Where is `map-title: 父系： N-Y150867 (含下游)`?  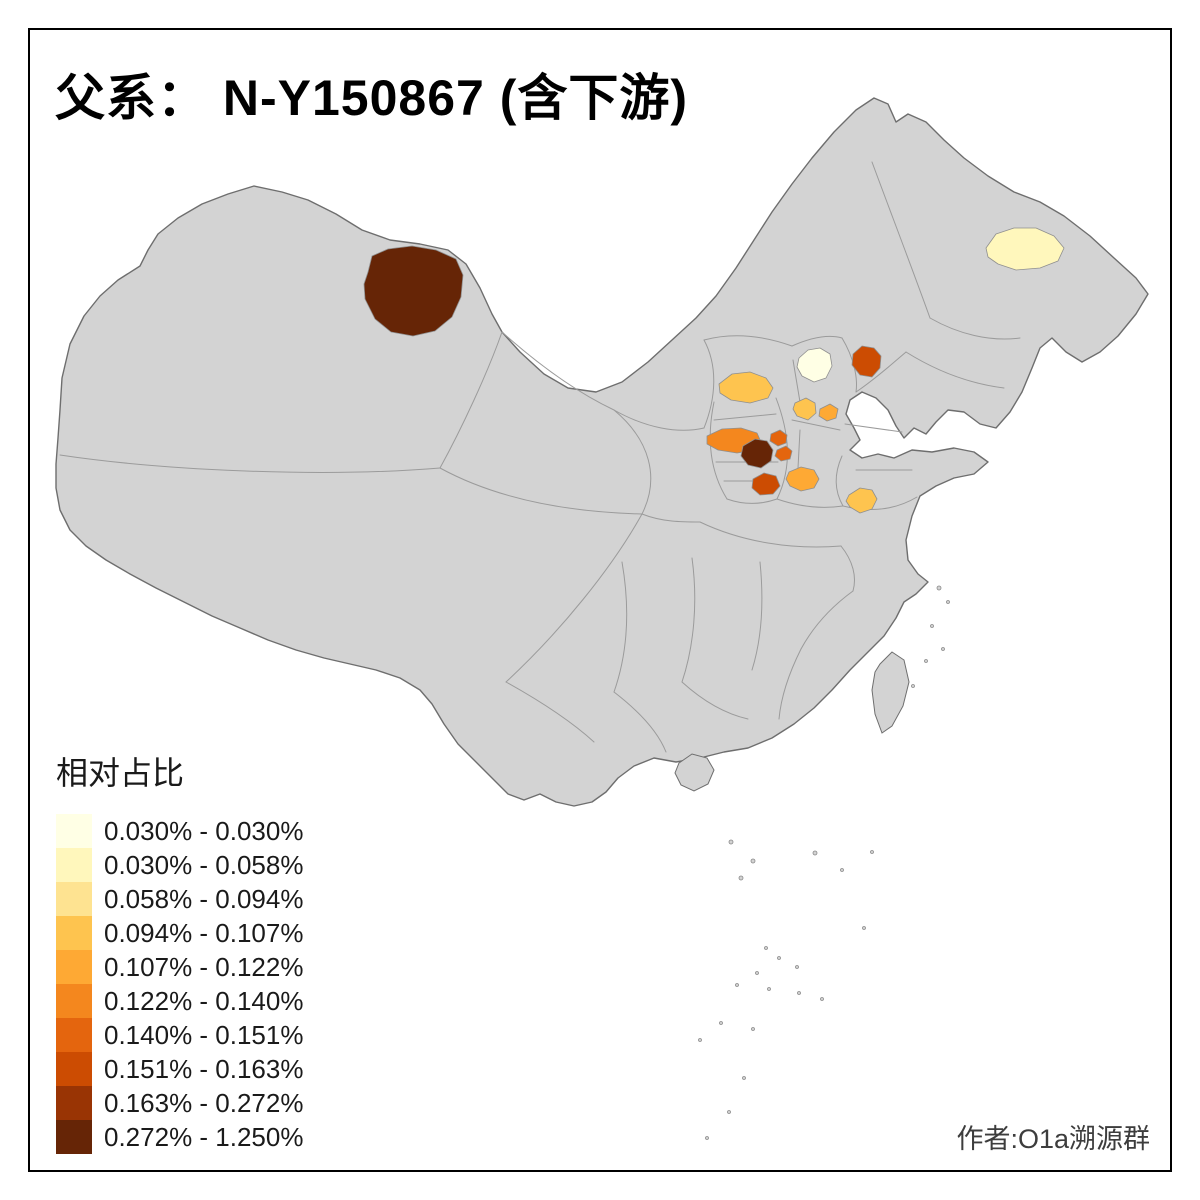
map-title: 父系： N-Y150867 (含下游) is located at coordinates (372, 98).